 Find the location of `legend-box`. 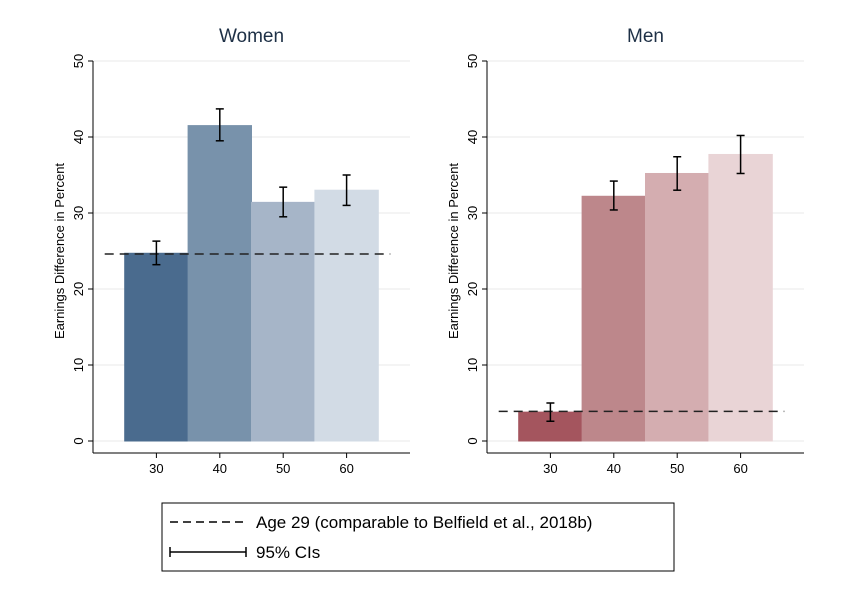

legend-box is located at coordinates (418, 537).